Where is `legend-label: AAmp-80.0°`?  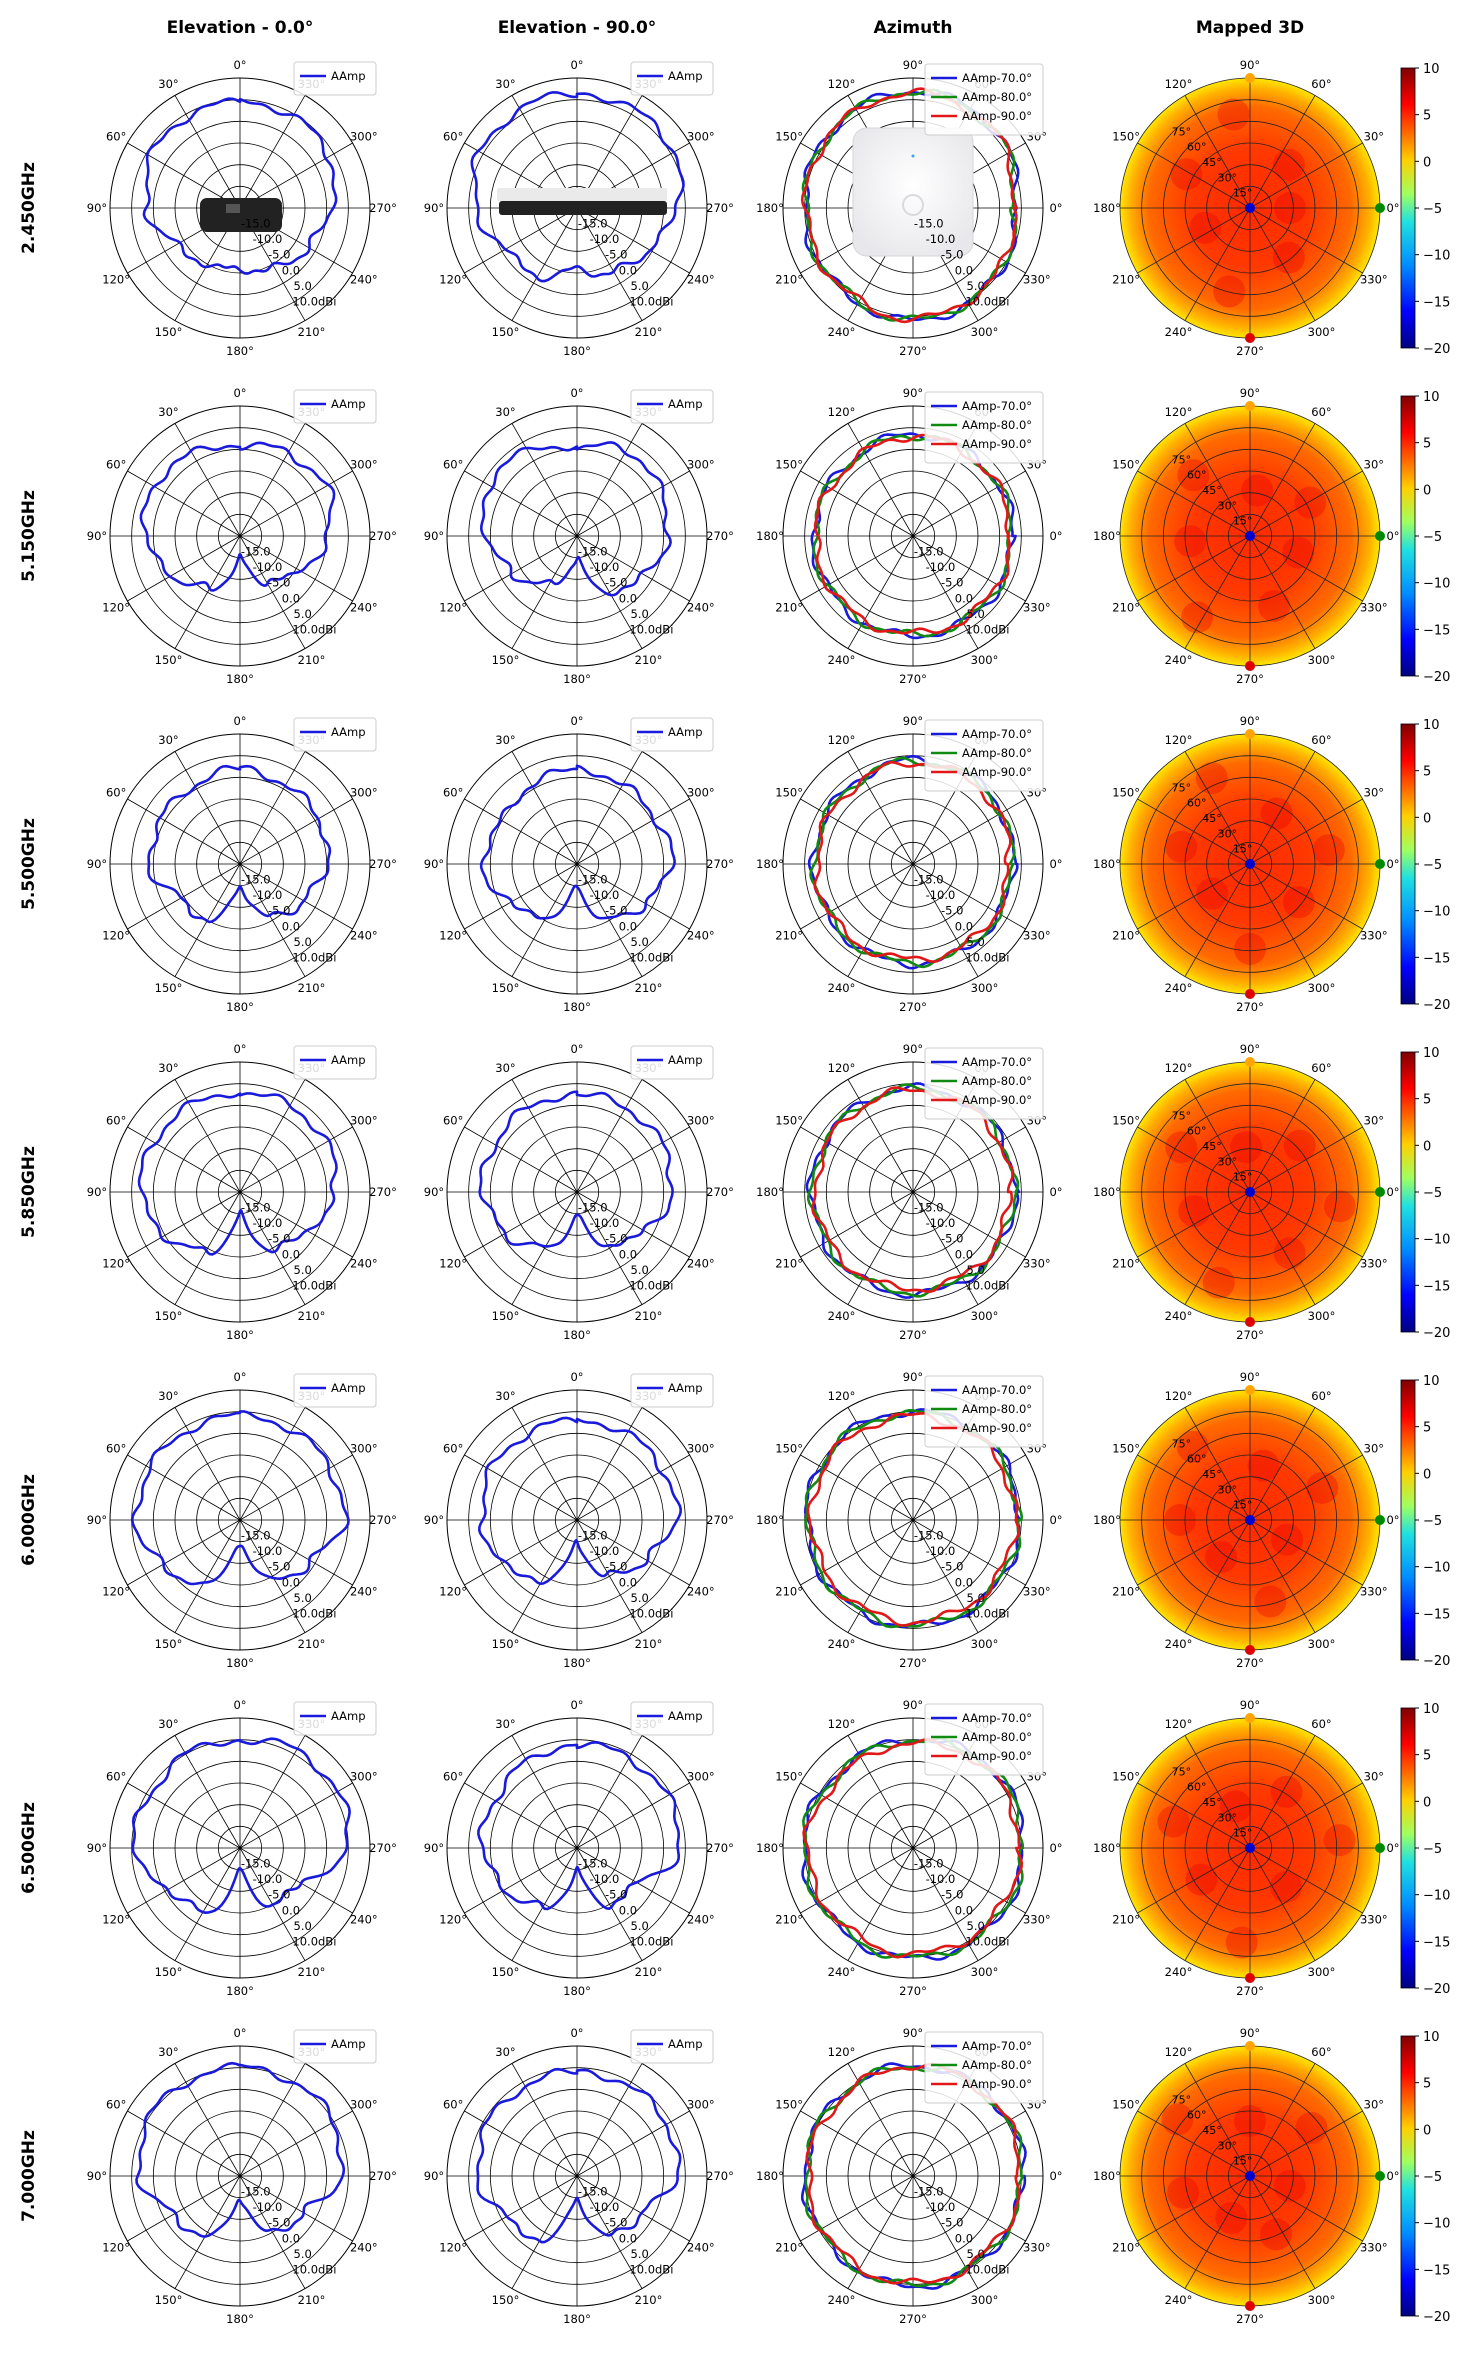 legend-label: AAmp-80.0° is located at coordinates (997, 2065).